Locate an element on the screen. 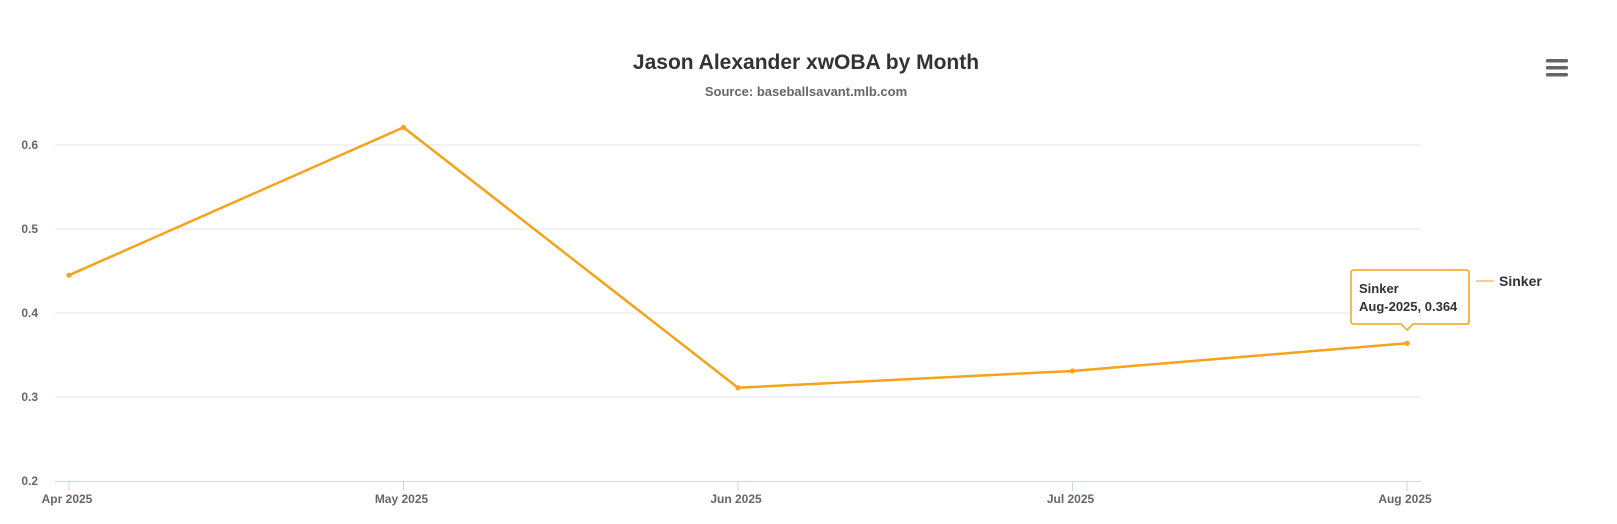  menu-button is located at coordinates (1555, 67).